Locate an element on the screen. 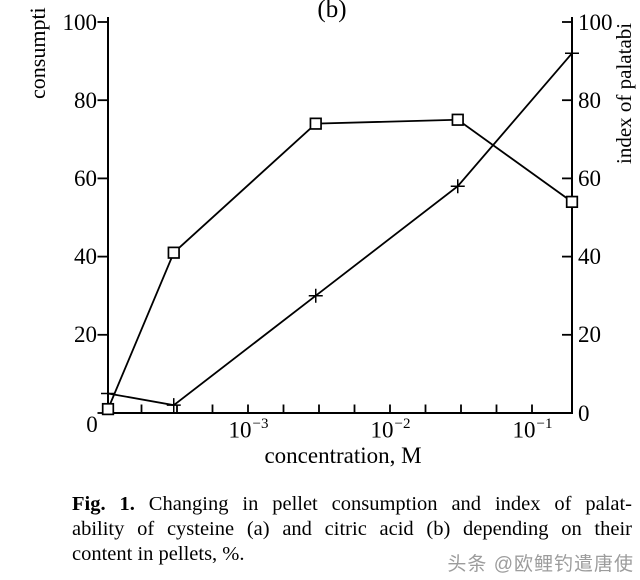  y-tick-label-right: 0 is located at coordinates (584, 413).